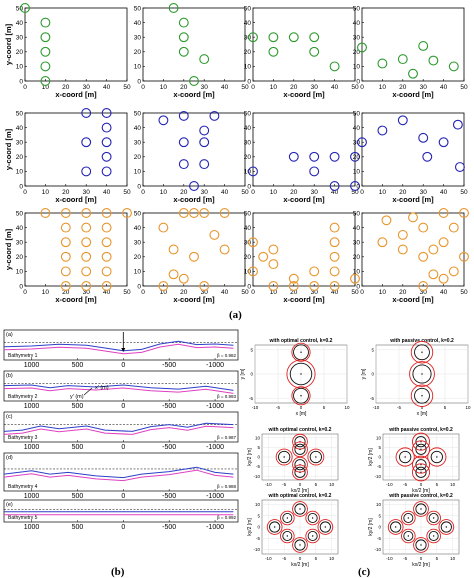 This screenshot has width=474, height=578. I want to click on c-y-tick-label: -5, so click(258, 538).